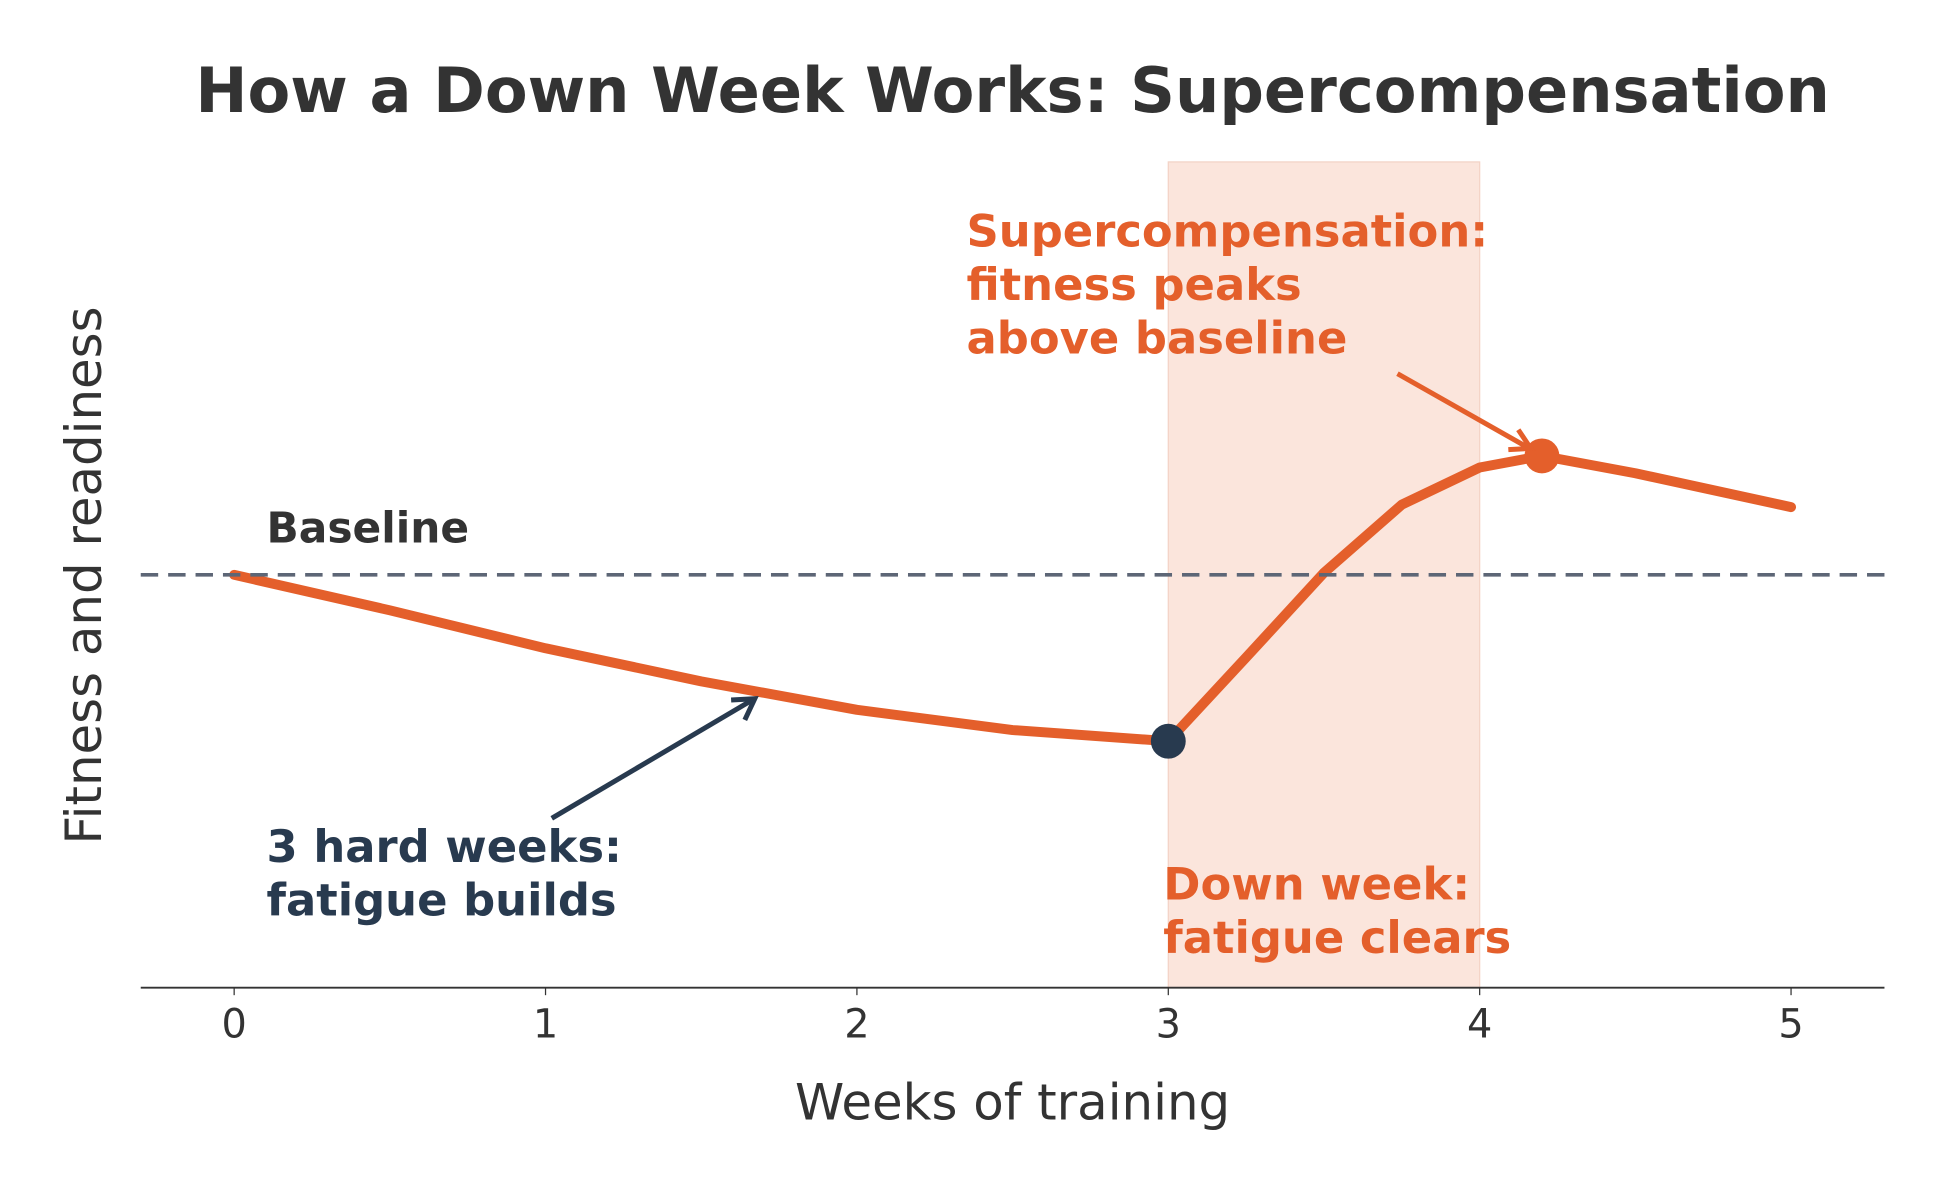 The height and width of the screenshot is (1185, 1943). Describe the element at coordinates (442, 899) in the screenshot. I see `annotation-text: fatigue builds` at that location.